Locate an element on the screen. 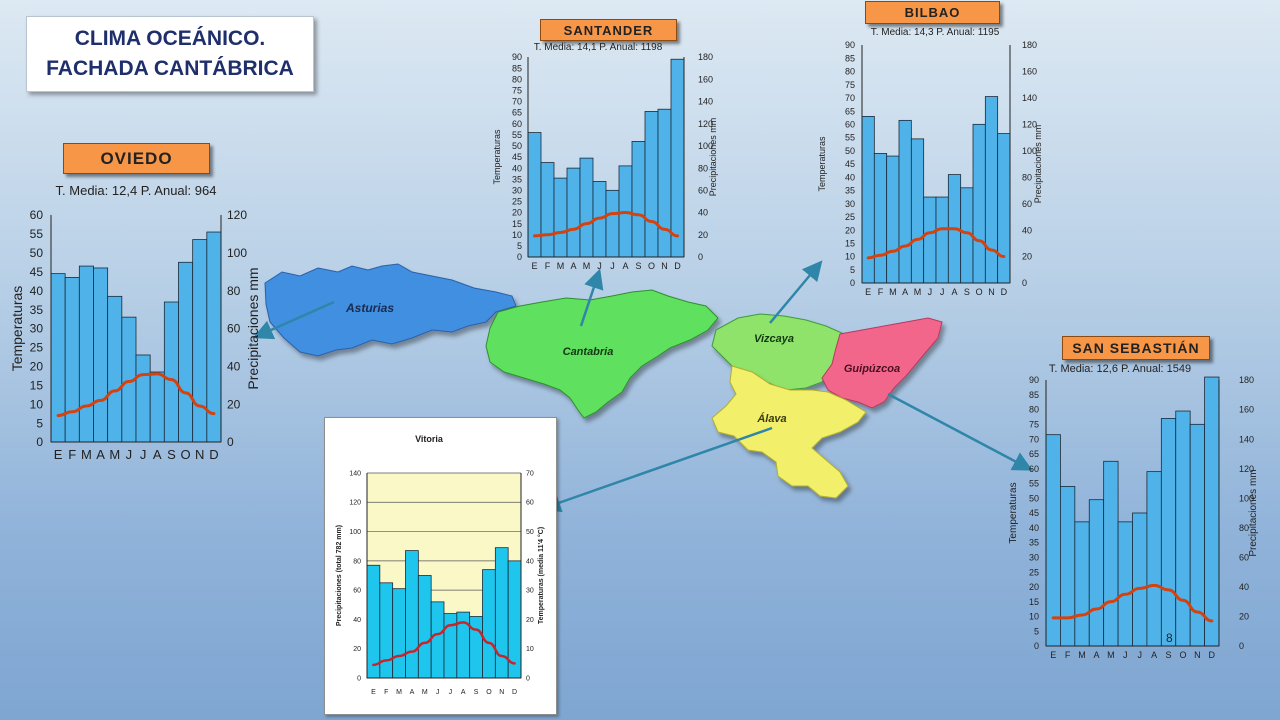 This screenshot has width=1280, height=720. left-tick-label: 35 is located at coordinates (37, 310).